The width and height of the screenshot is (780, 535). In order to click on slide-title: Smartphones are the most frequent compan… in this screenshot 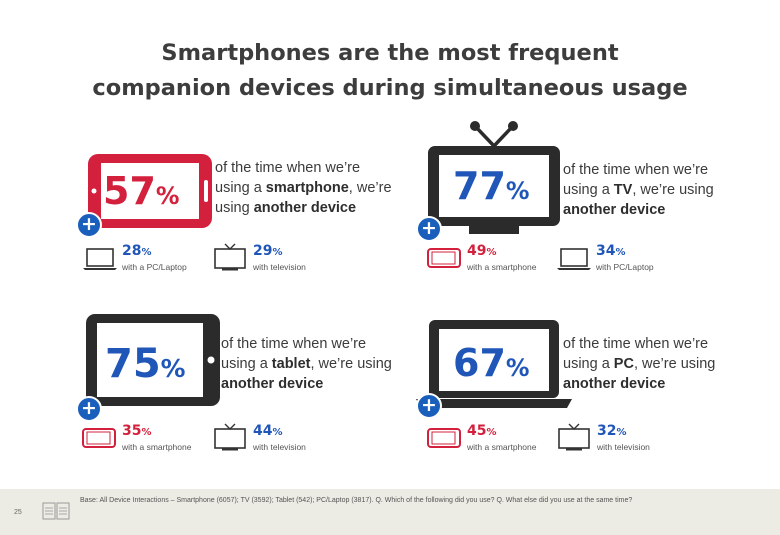, I will do `click(390, 71)`.